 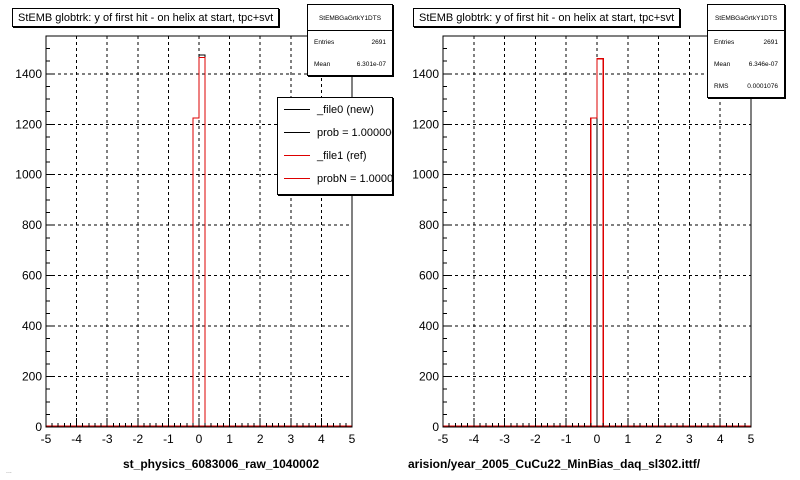 I want to click on legend-label: probN = 1.000000, so click(x=355, y=178).